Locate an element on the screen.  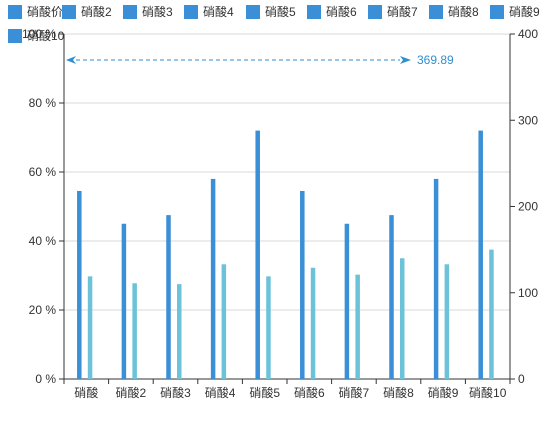
legend-item: 硝酸10 is located at coordinates (36, 35).